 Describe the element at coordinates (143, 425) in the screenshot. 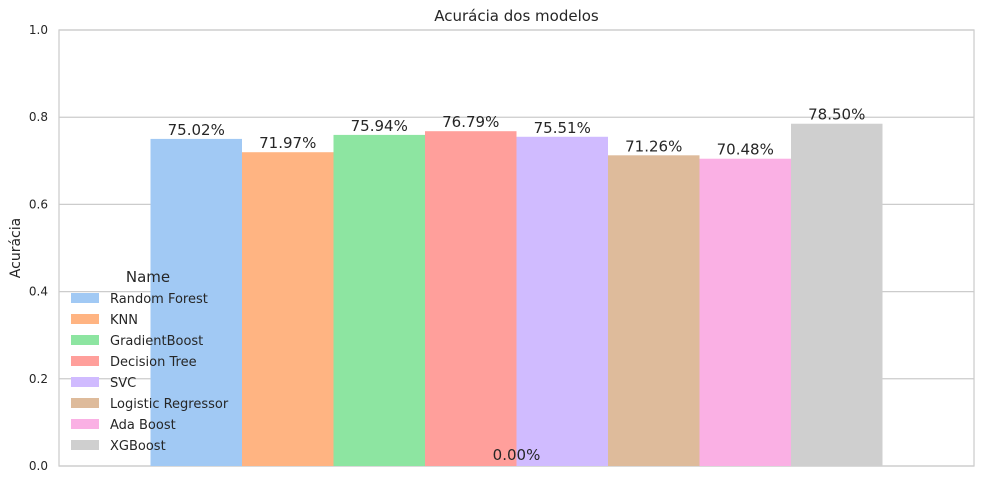

I see `legend-entry-label: Ada Boost` at that location.